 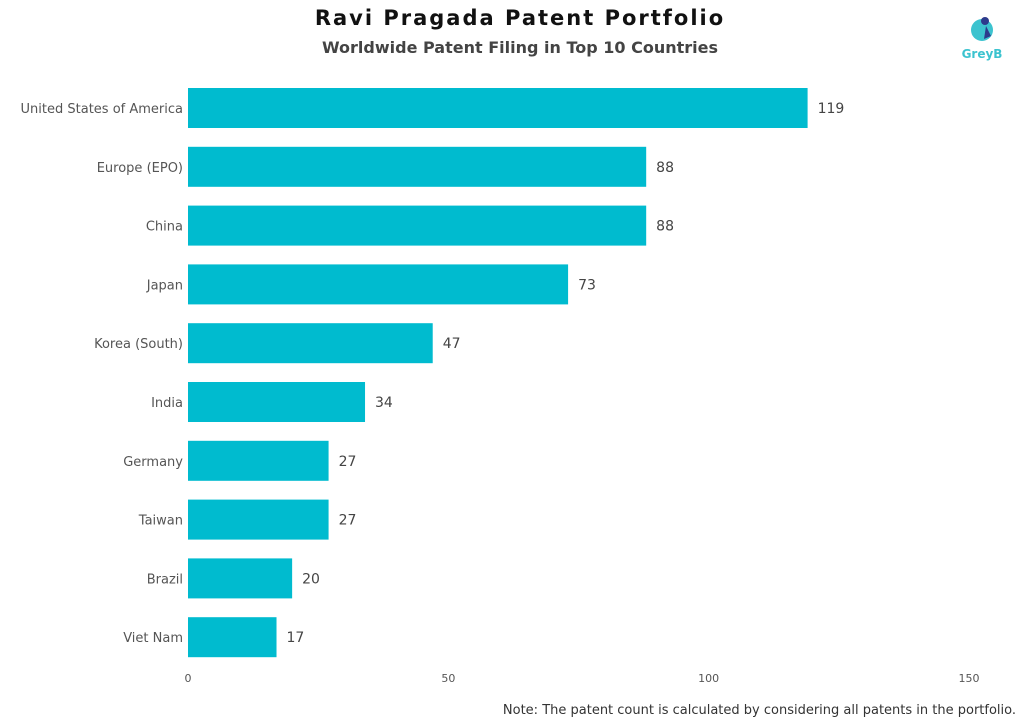 What do you see at coordinates (296, 638) in the screenshot?
I see `data-label: 17` at bounding box center [296, 638].